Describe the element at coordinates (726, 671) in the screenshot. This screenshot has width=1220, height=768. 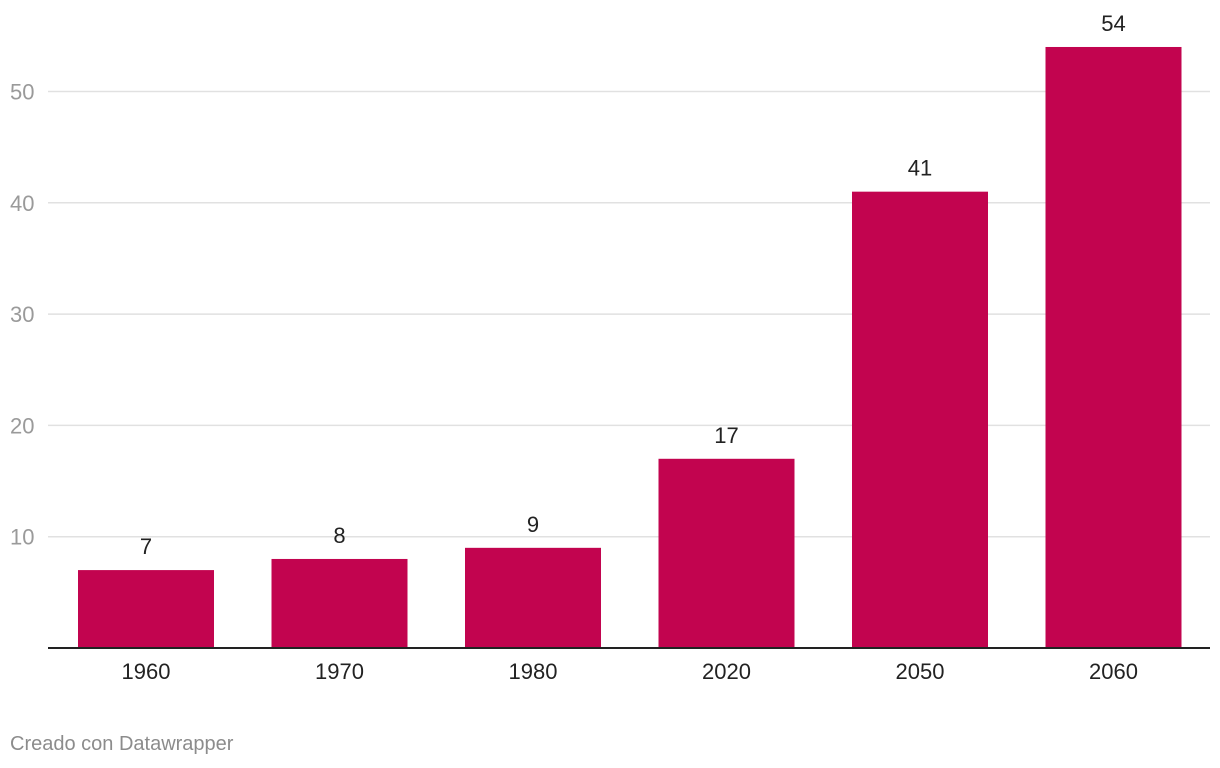
I see `x-tick-label: 2020` at that location.